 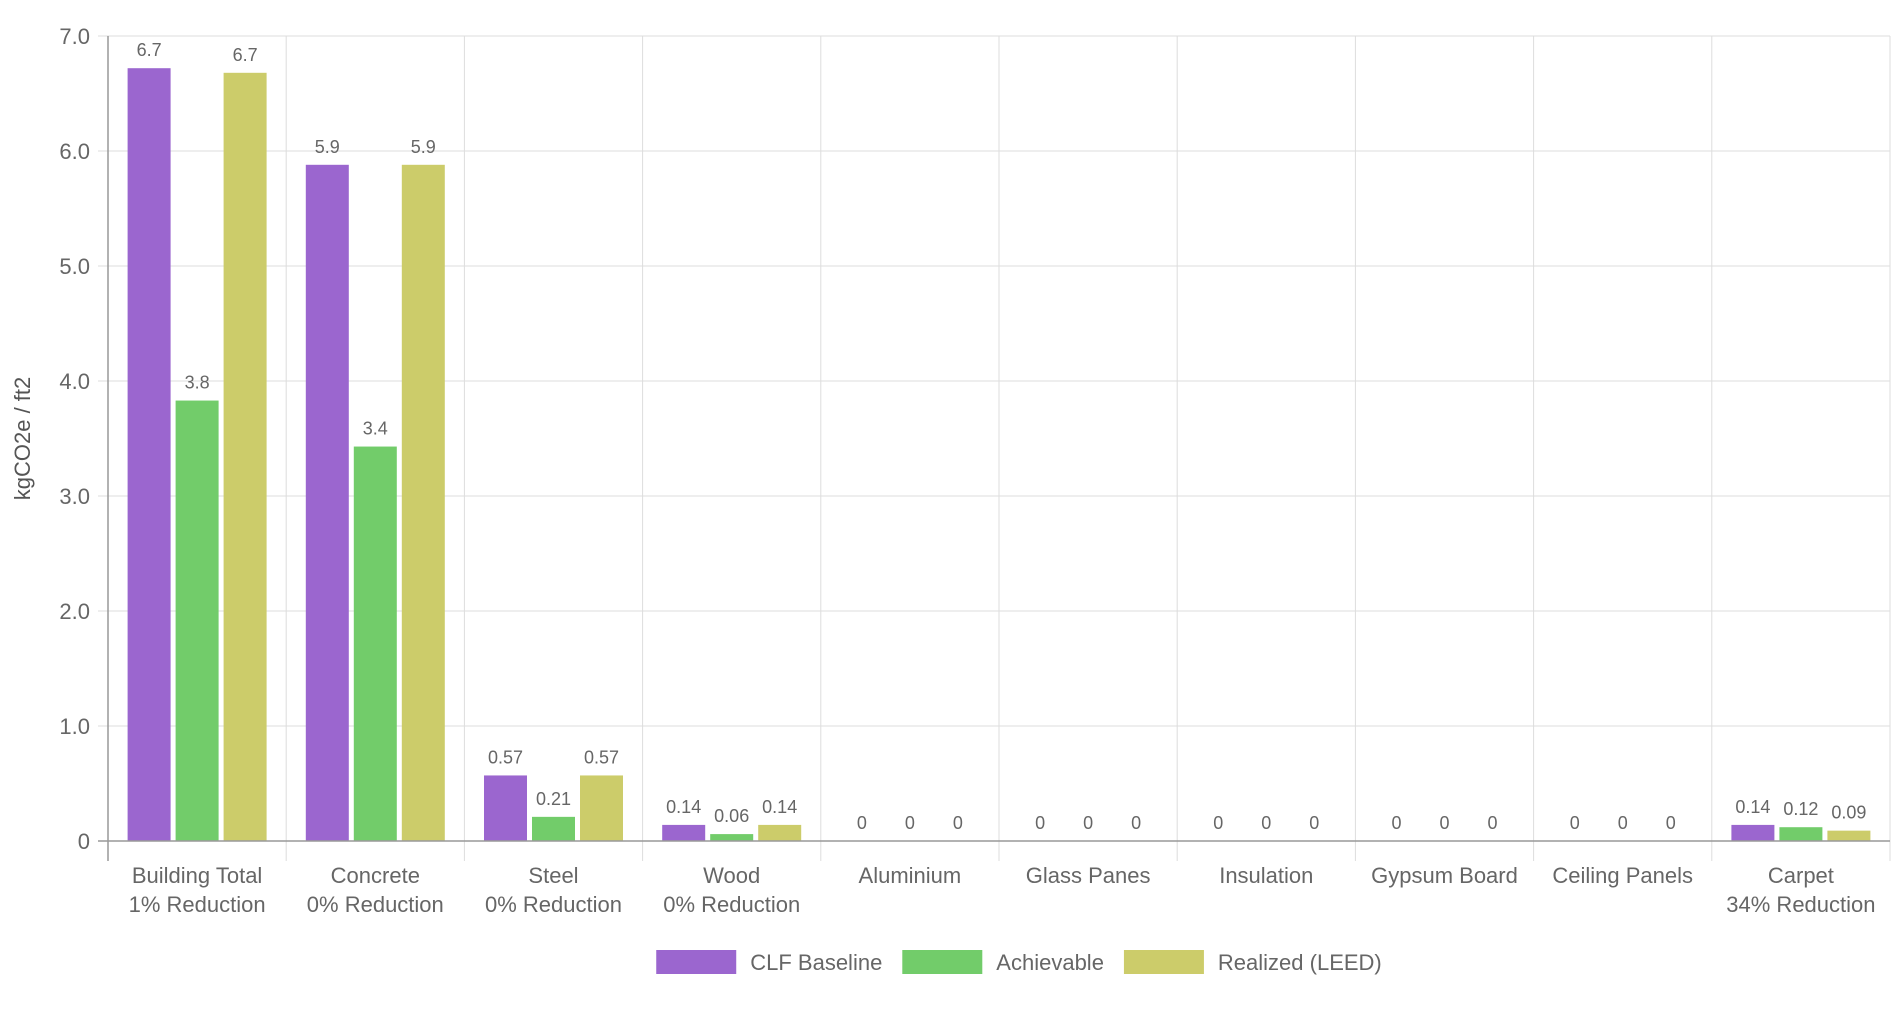 What do you see at coordinates (1800, 809) in the screenshot?
I see `data-label: 0.12` at bounding box center [1800, 809].